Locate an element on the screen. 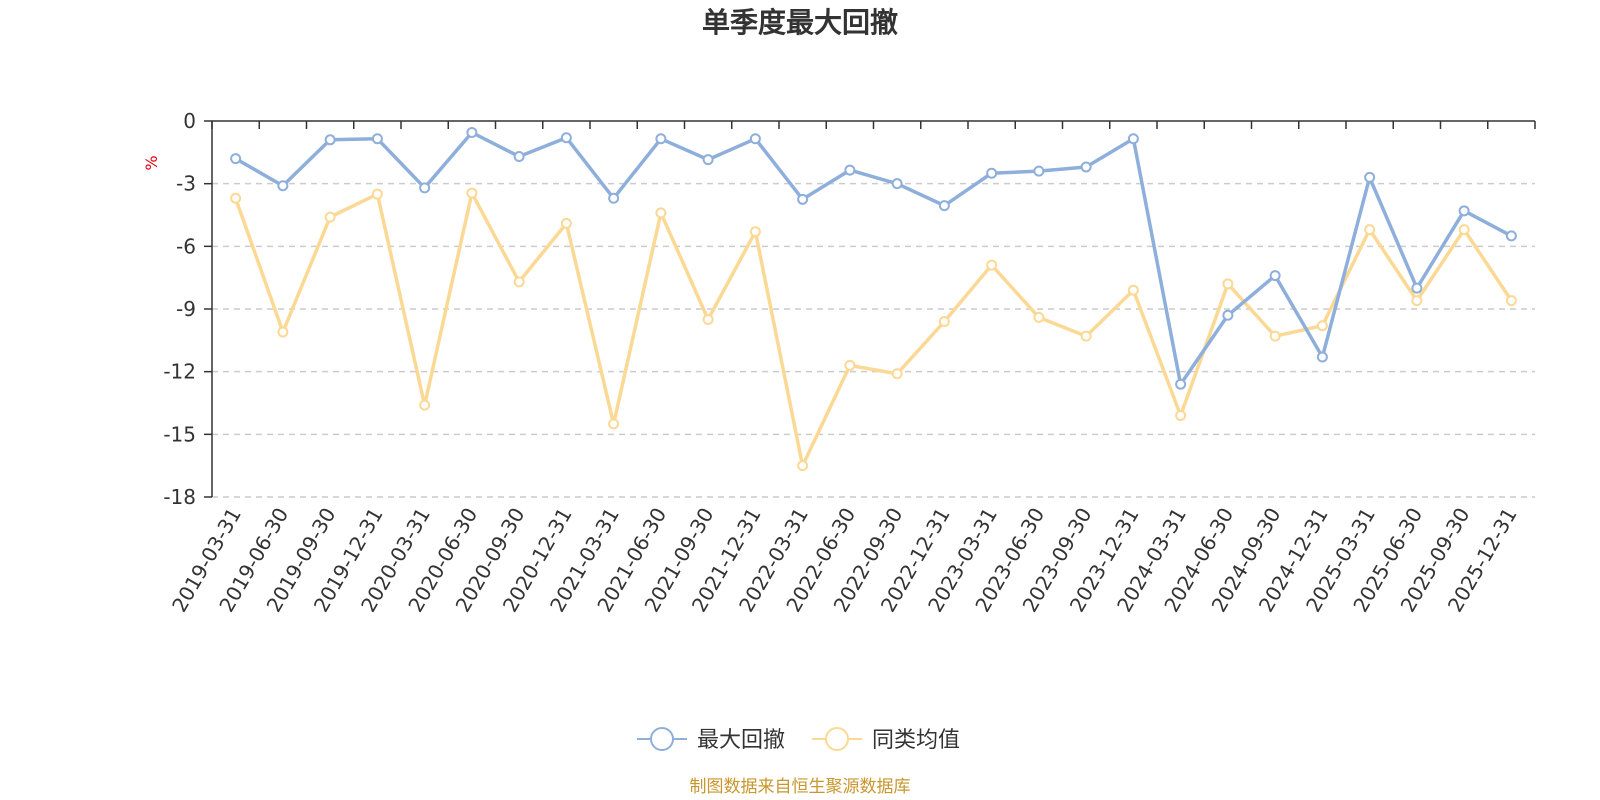 The image size is (1600, 800). legend-item-1: 最大回撤 is located at coordinates (711, 740).